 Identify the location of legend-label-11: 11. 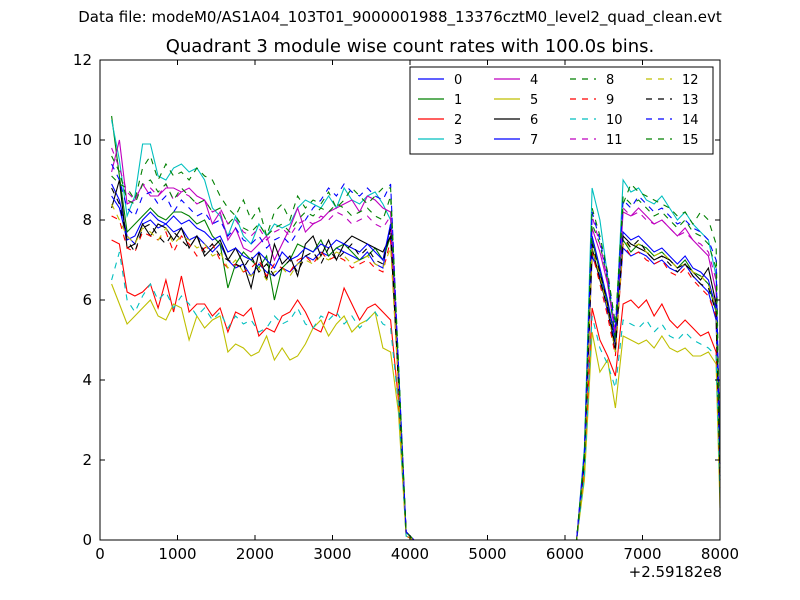
(614, 140).